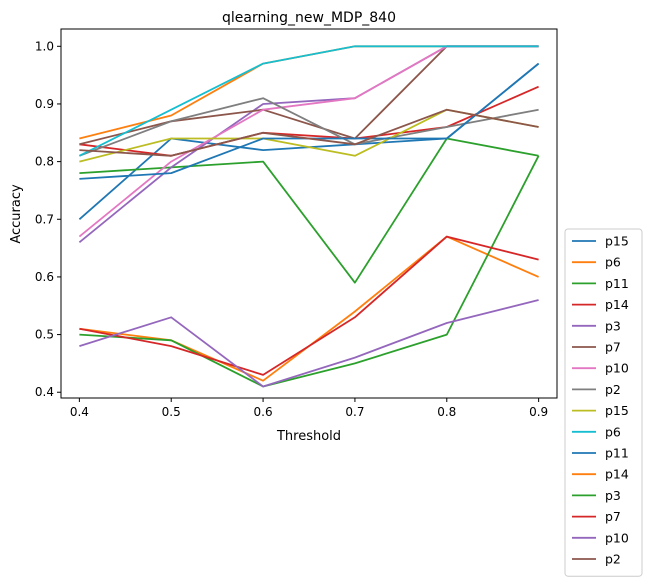 The image size is (650, 579). What do you see at coordinates (44, 104) in the screenshot?
I see `y-tick-label: 0.9` at bounding box center [44, 104].